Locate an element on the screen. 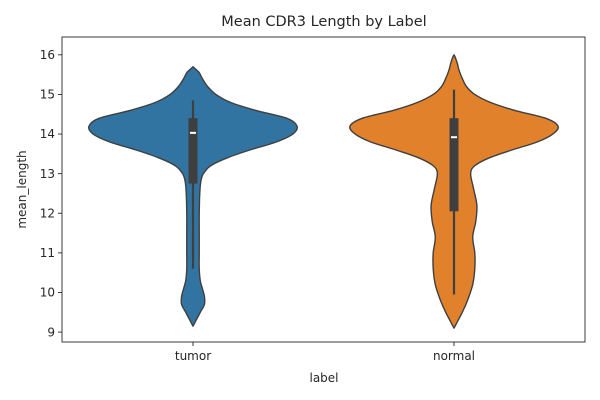  y-axis: 9 10 11 12 13 14 15 16 is located at coordinates (51, 193).